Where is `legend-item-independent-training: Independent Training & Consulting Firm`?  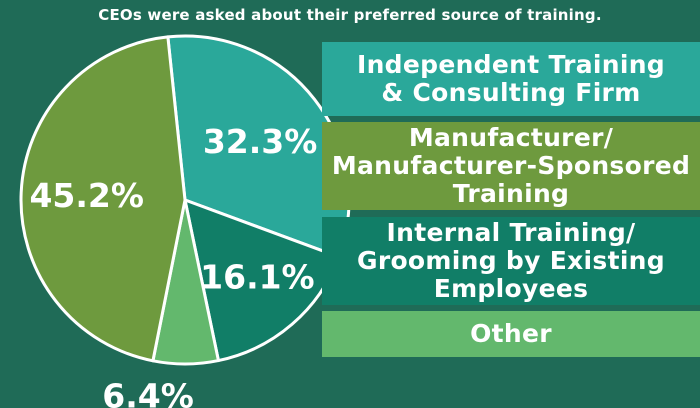
legend-item-independent-training: Independent Training & Consulting Firm is located at coordinates (511, 79).